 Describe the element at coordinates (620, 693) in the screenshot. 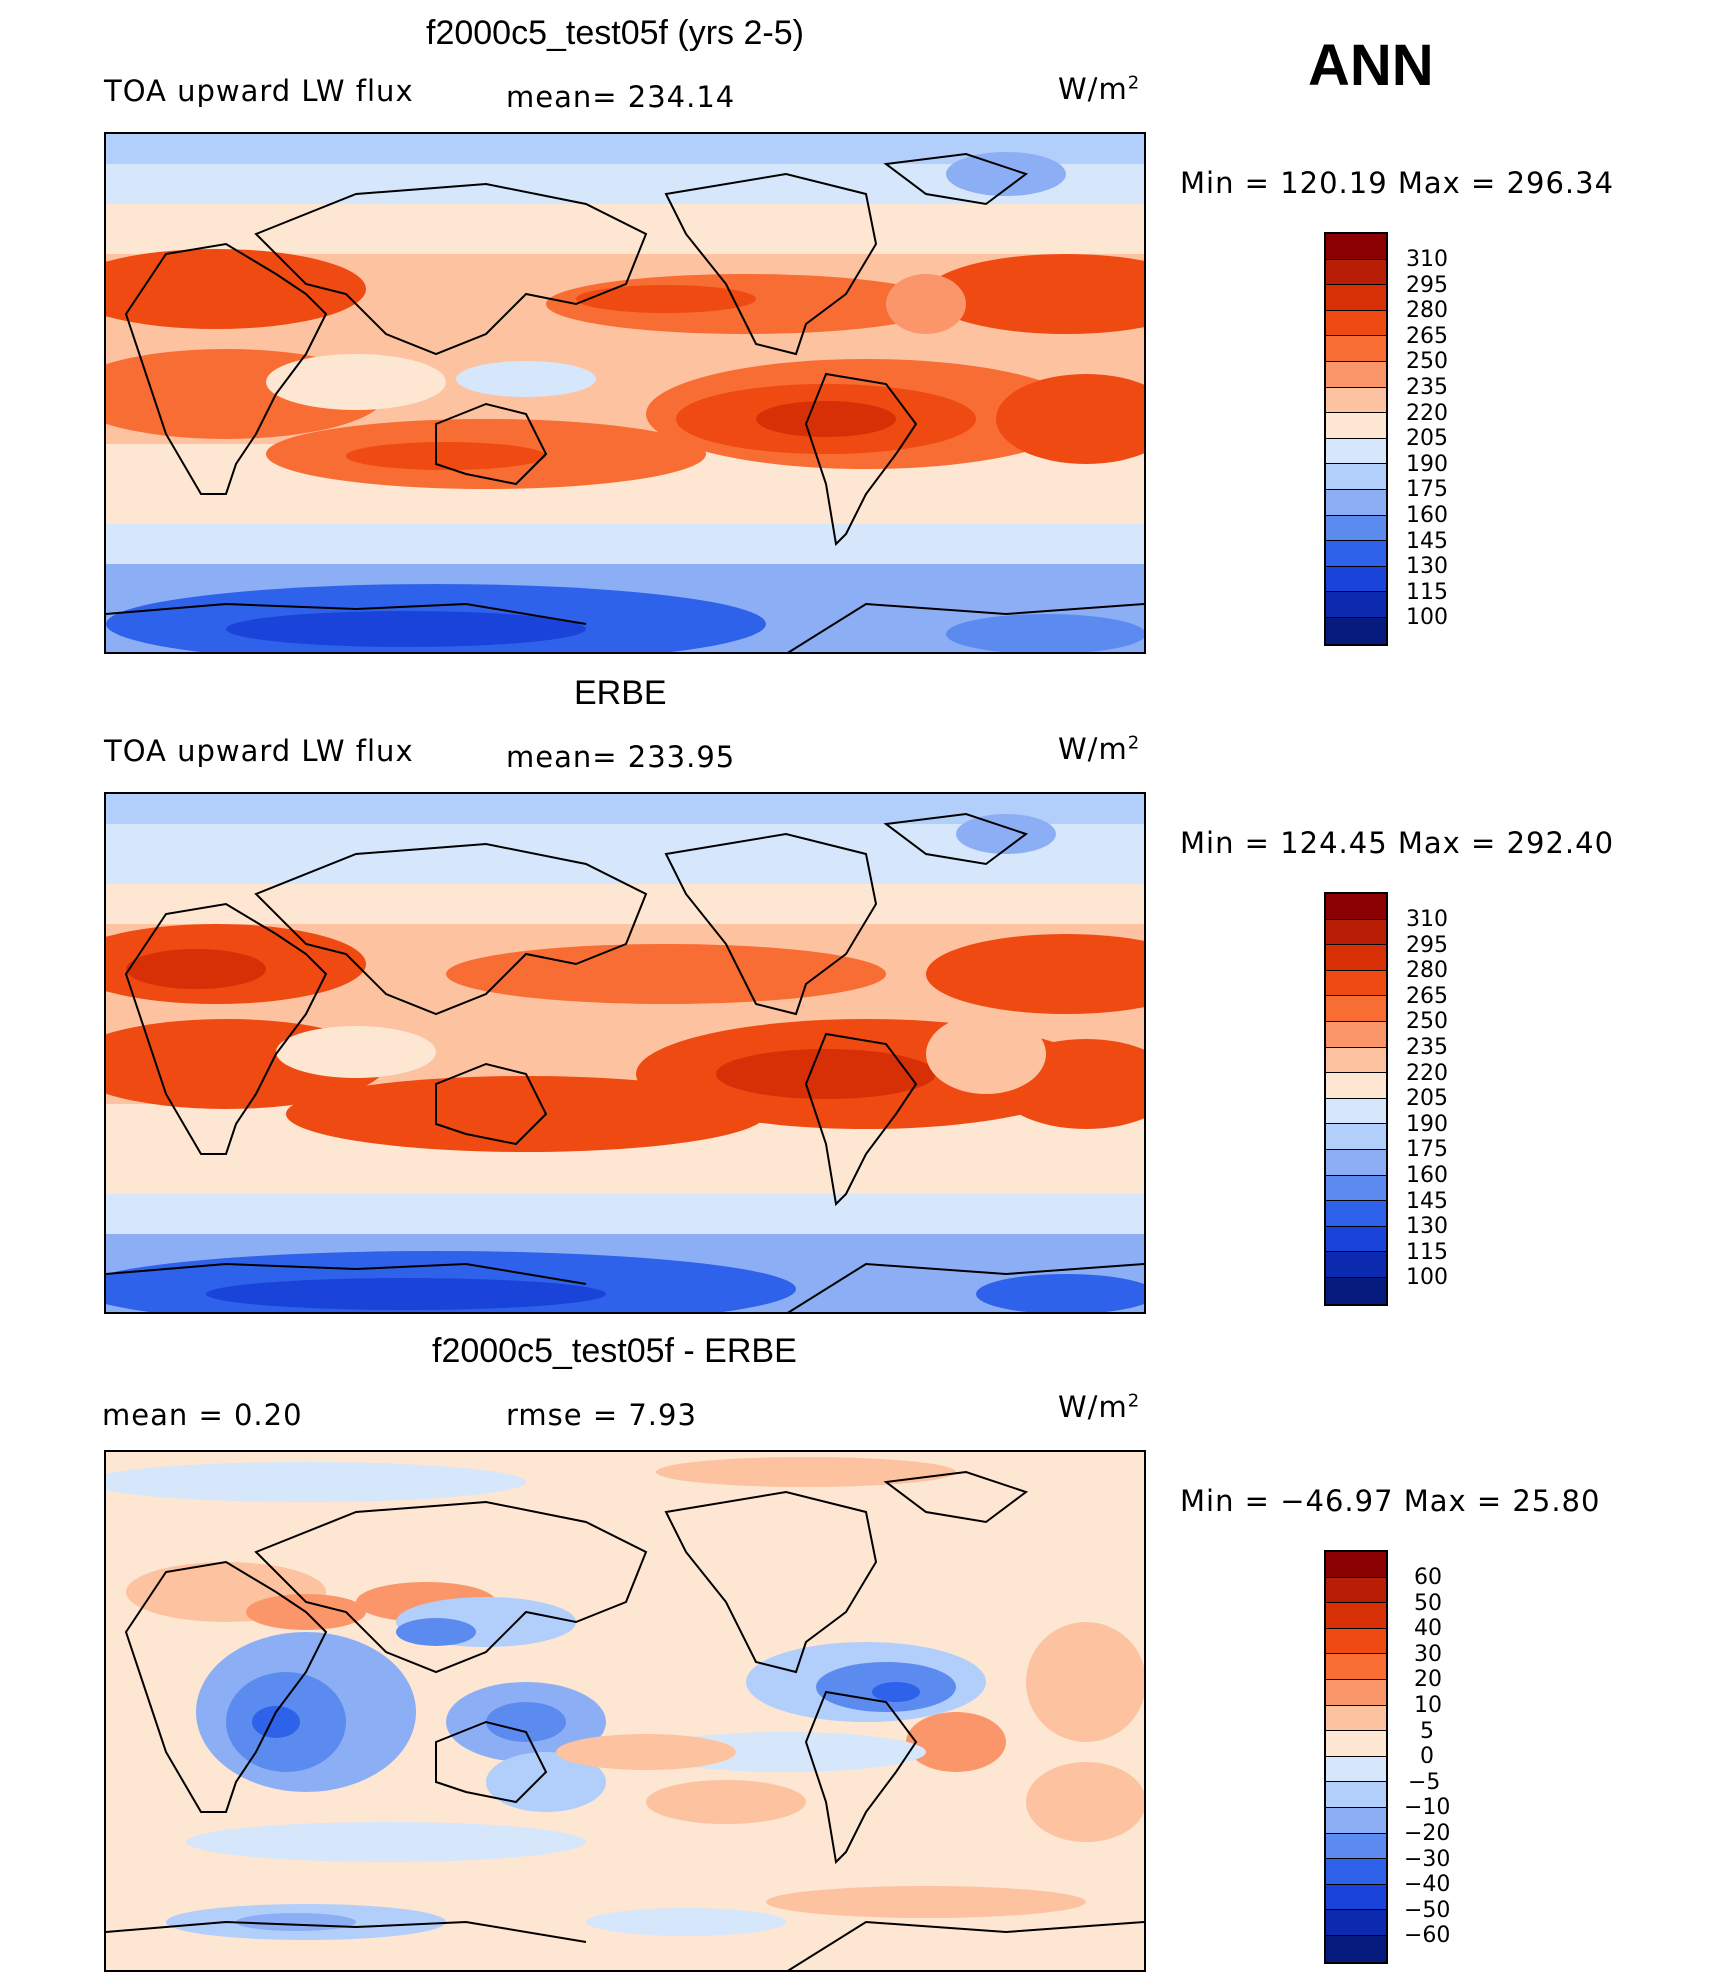

I see `panel-2-title: ERBE` at that location.